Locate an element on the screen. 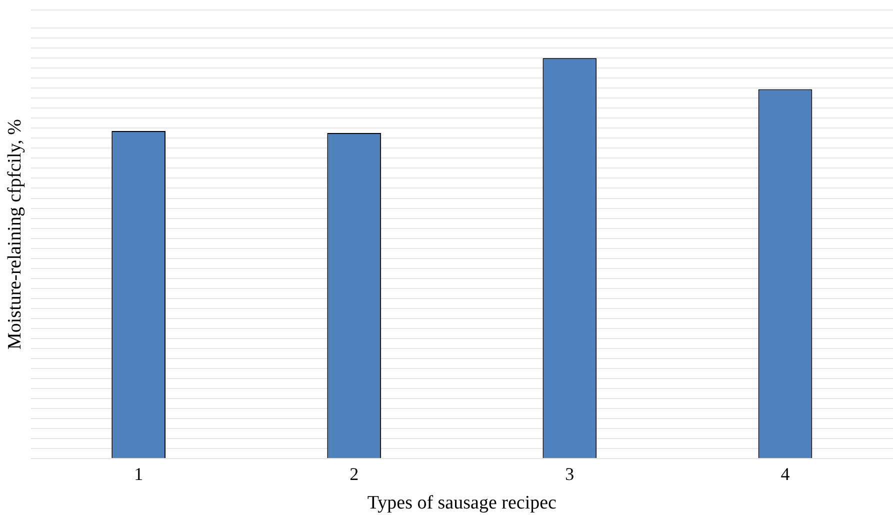 The width and height of the screenshot is (893, 515). x-tick-label: 3 is located at coordinates (569, 474).